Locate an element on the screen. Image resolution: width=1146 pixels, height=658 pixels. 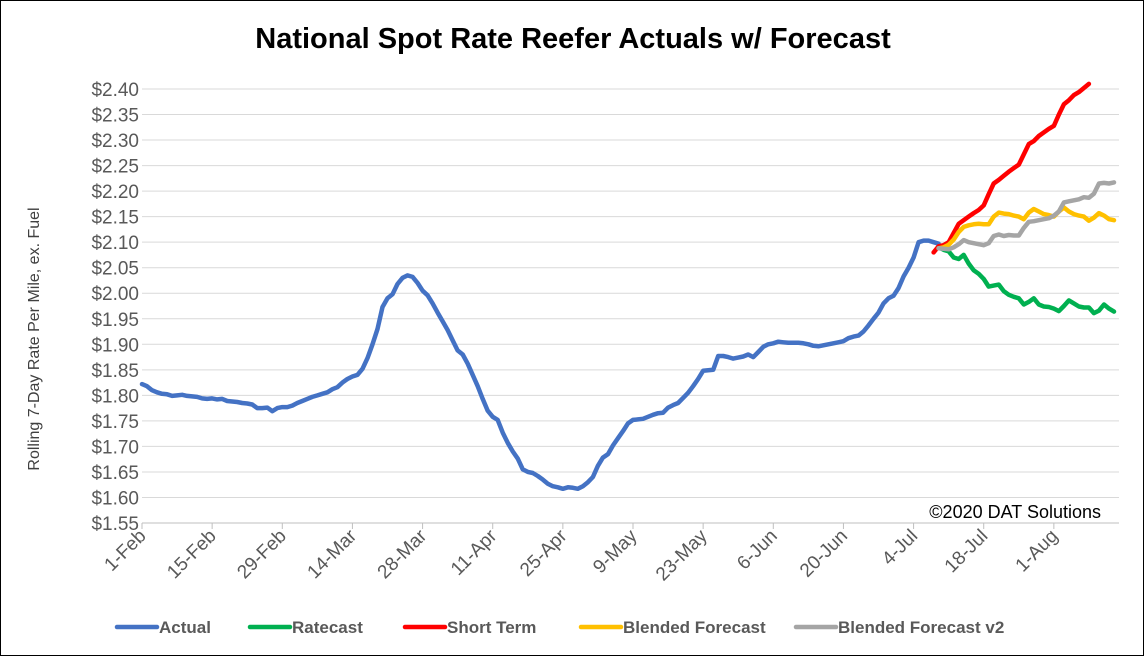
series-line-blended-forecast-v2 is located at coordinates (1026, 216).